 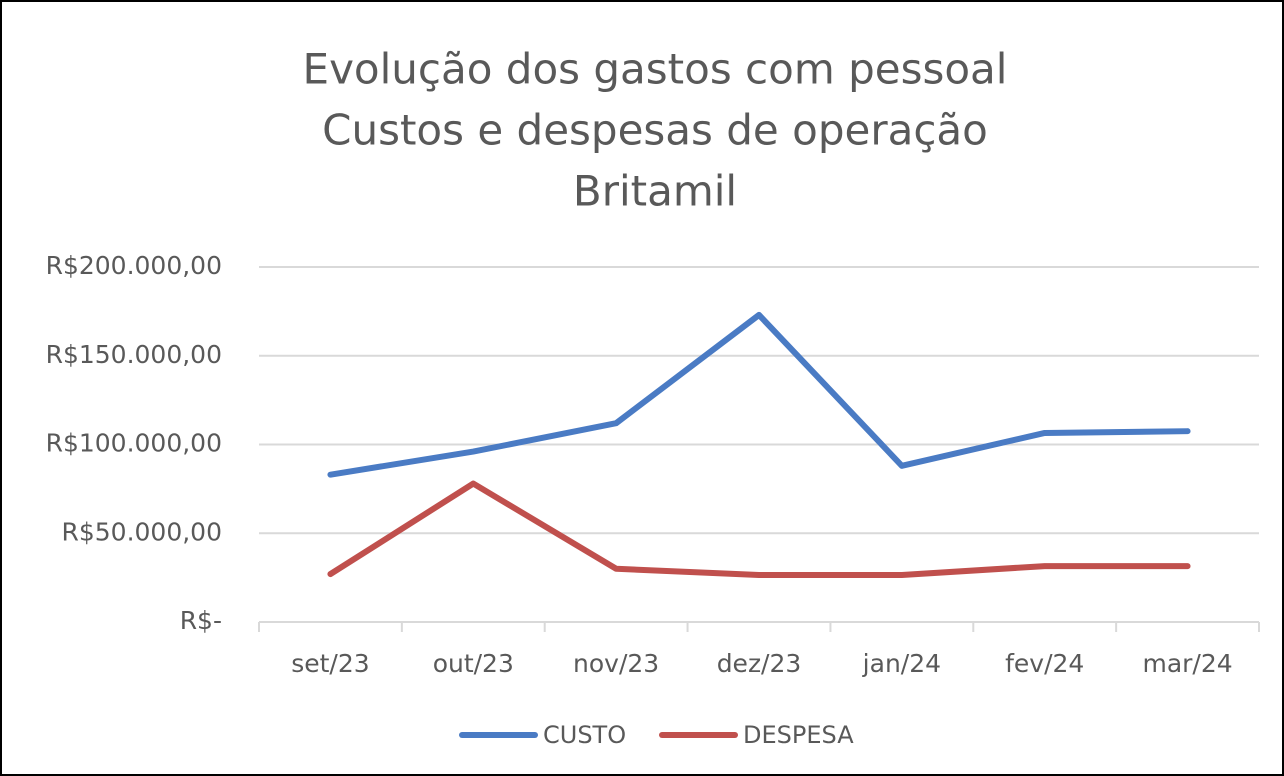 I want to click on y-tick-label: R$-, so click(x=201, y=620).